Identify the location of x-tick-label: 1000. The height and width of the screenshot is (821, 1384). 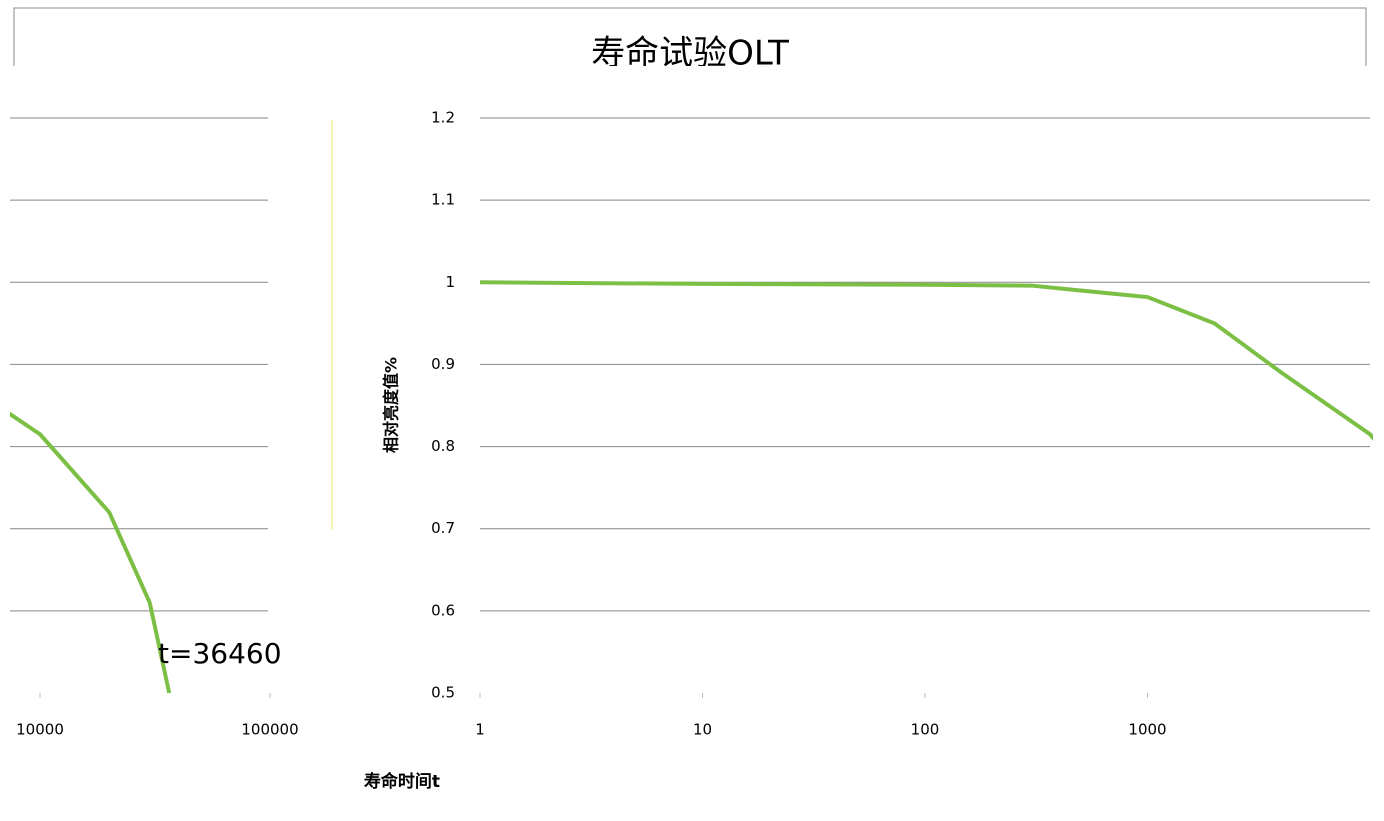
(1147, 730).